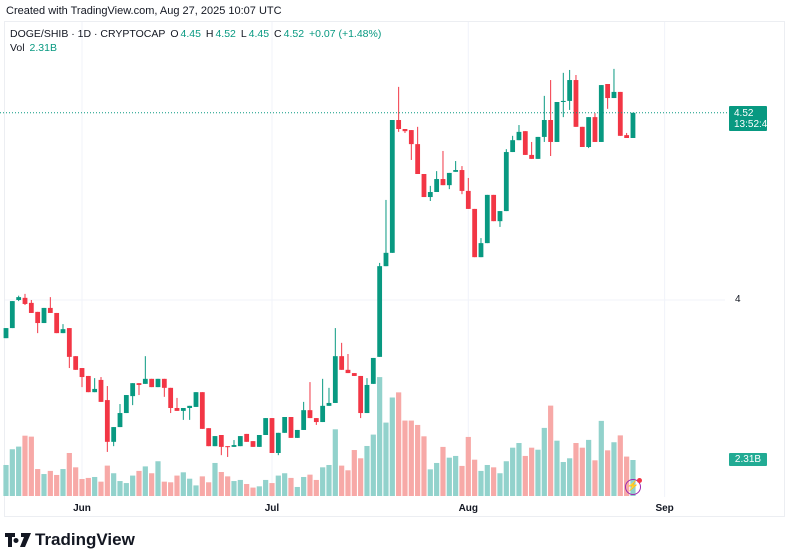 Image resolution: width=800 pixels, height=550 pixels. Describe the element at coordinates (664, 508) in the screenshot. I see `x-tick-label: Sep` at that location.